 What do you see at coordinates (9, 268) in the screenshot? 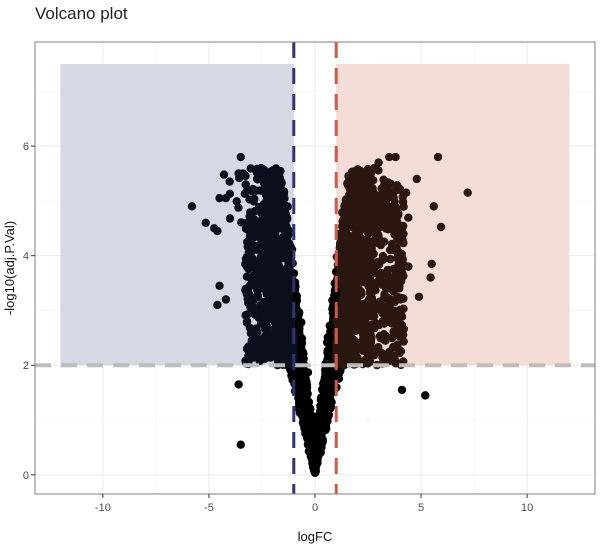
I see `y-axis-title: -log10(adj.P.Val)` at bounding box center [9, 268].